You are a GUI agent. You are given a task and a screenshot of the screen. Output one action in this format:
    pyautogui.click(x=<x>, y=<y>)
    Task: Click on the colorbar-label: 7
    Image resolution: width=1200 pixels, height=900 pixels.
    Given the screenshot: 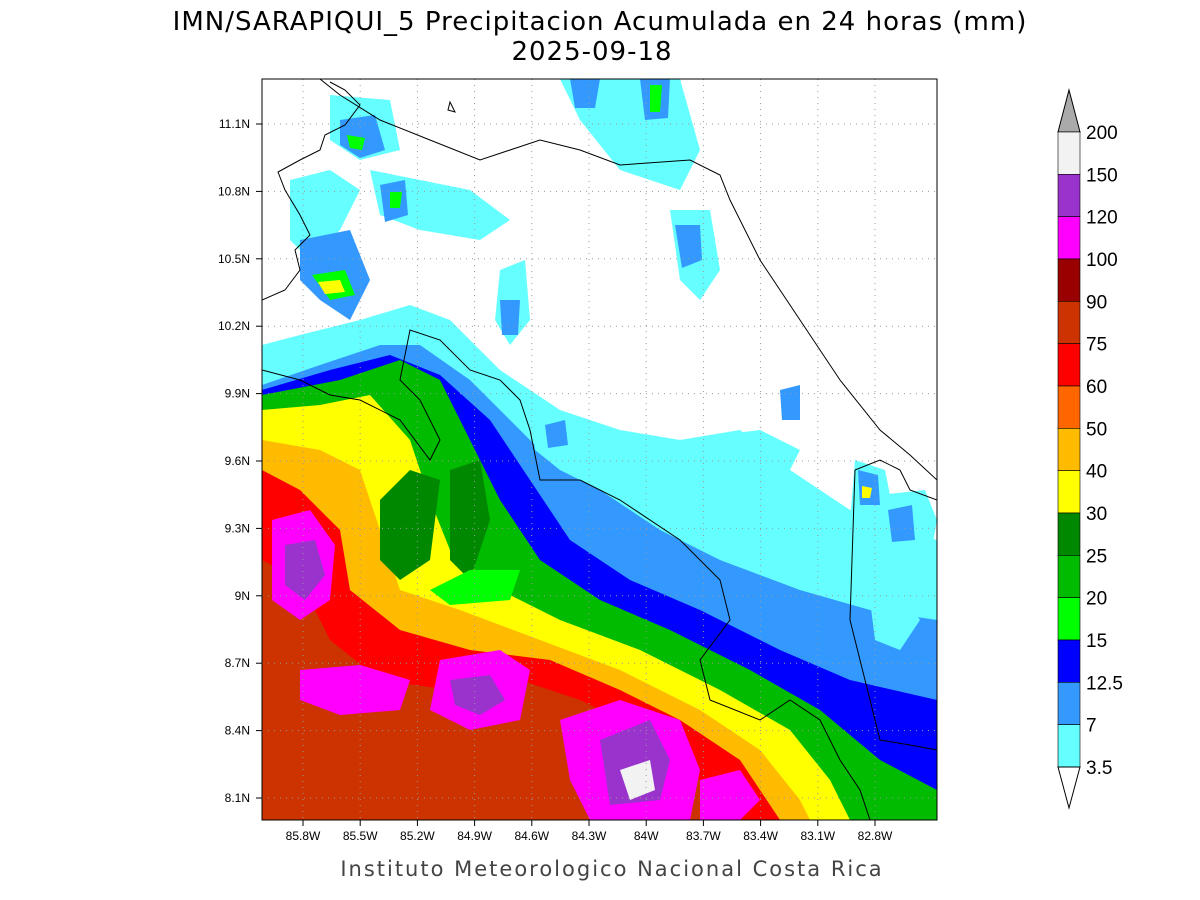 What is the action you would take?
    pyautogui.click(x=1091, y=726)
    